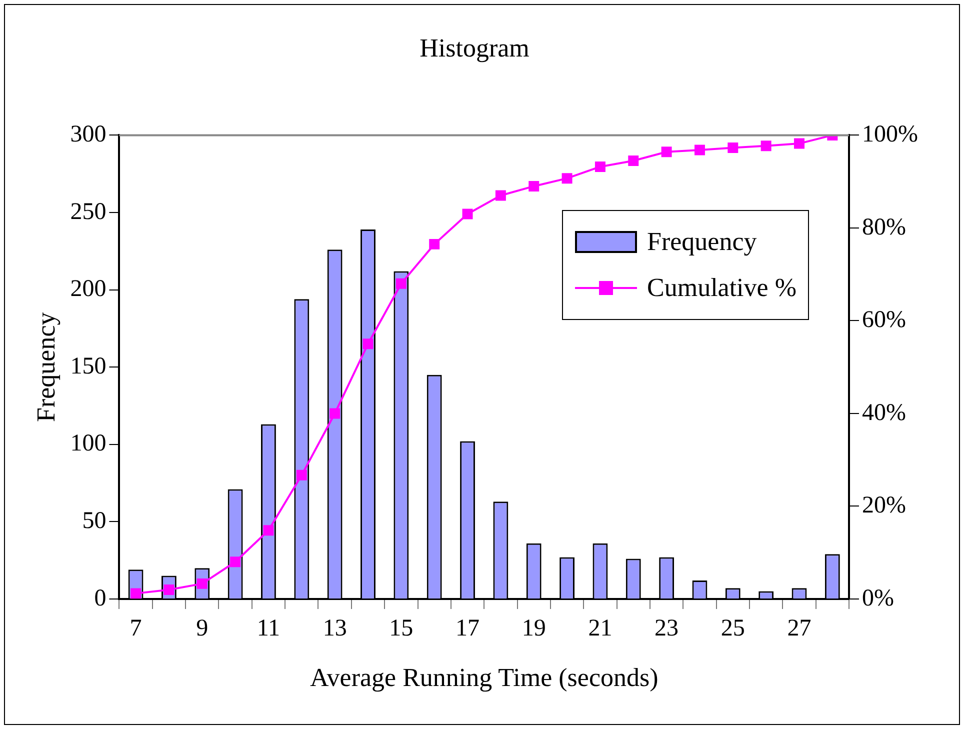  What do you see at coordinates (100, 598) in the screenshot?
I see `y-tick-label: 0` at bounding box center [100, 598].